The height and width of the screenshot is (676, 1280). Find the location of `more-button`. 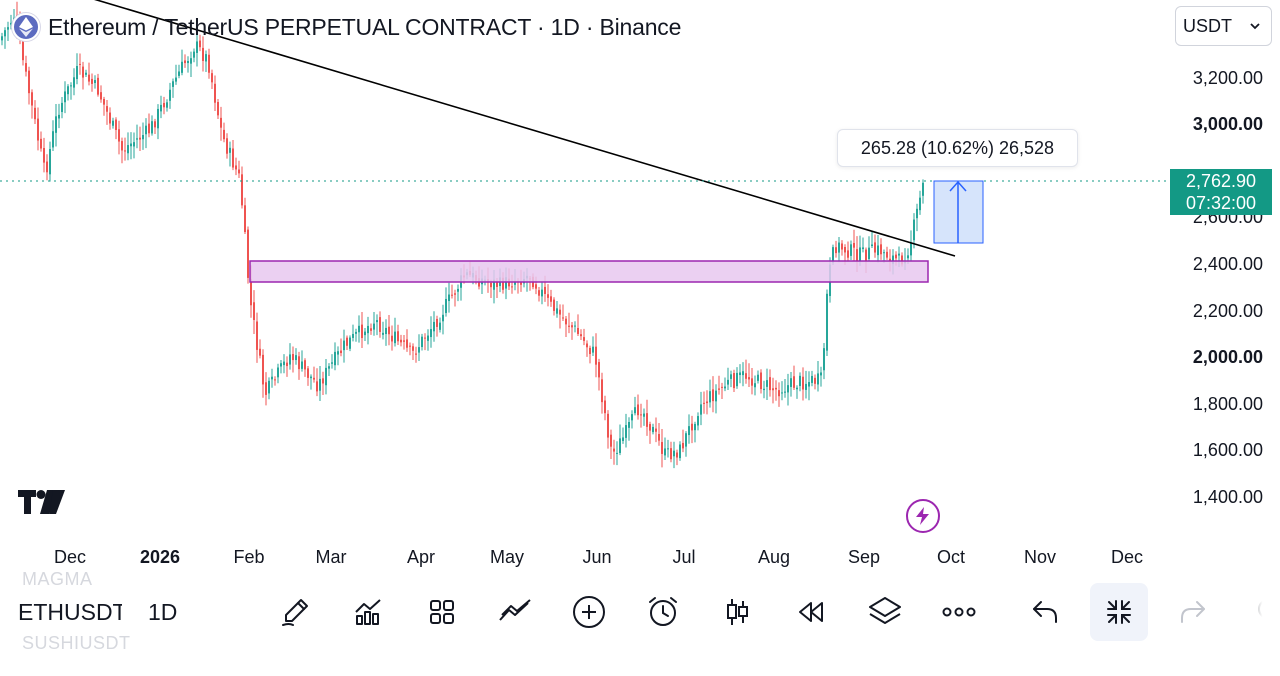

more-button is located at coordinates (959, 612).